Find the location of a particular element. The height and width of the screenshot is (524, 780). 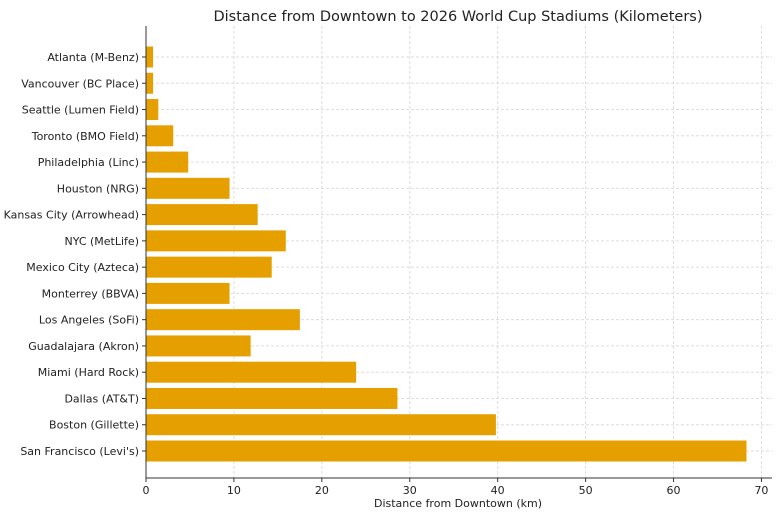

x-tick-label: 20 is located at coordinates (322, 490).